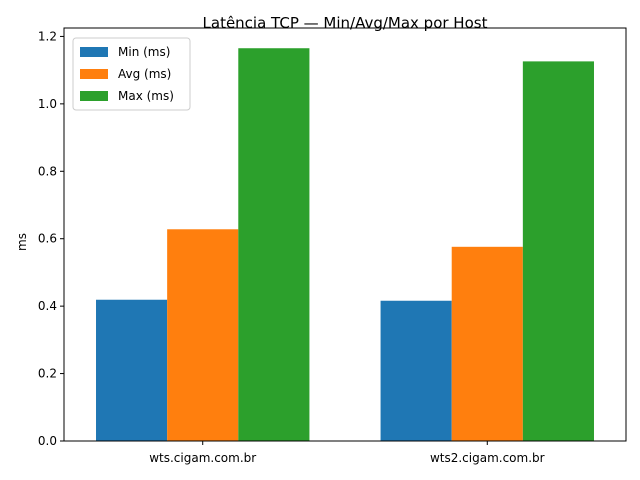 The image size is (640, 480). What do you see at coordinates (47, 104) in the screenshot?
I see `y-tick-label: 1.0` at bounding box center [47, 104].